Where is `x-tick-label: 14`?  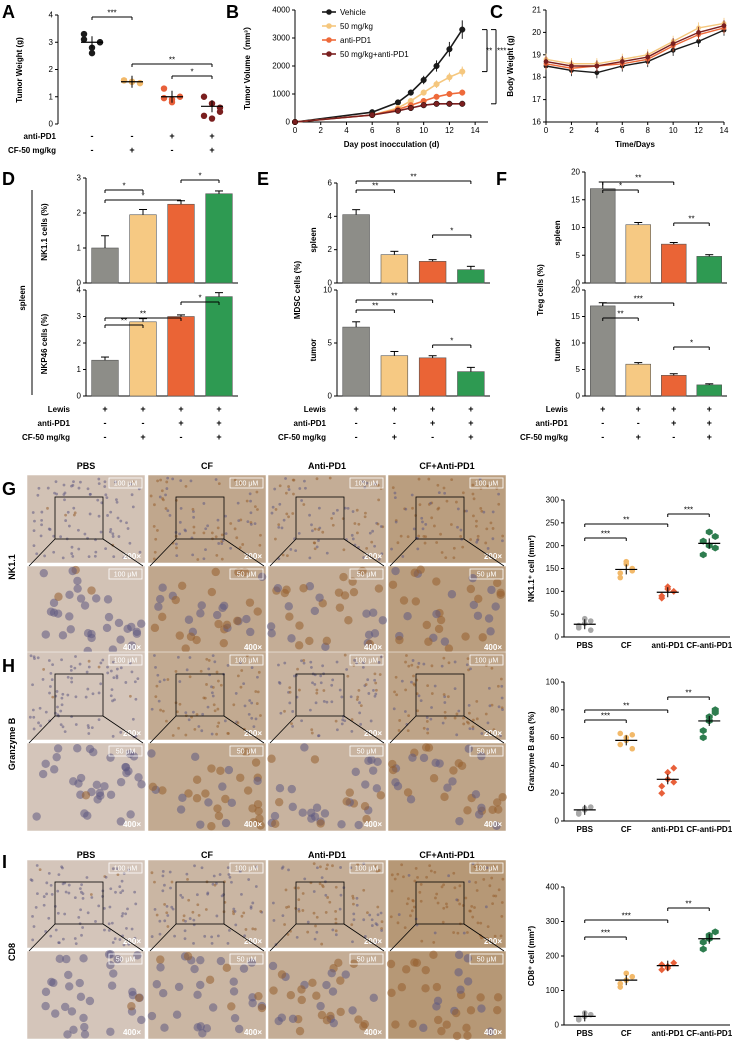 x-tick-label: 14 is located at coordinates (724, 130).